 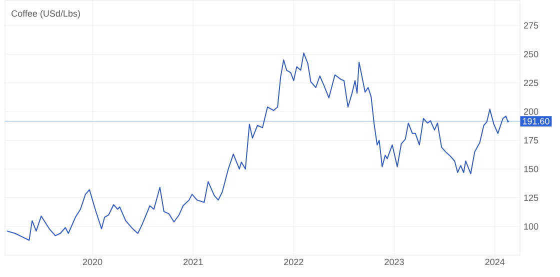 What do you see at coordinates (531, 25) in the screenshot?
I see `y-tick-label: 275` at bounding box center [531, 25].